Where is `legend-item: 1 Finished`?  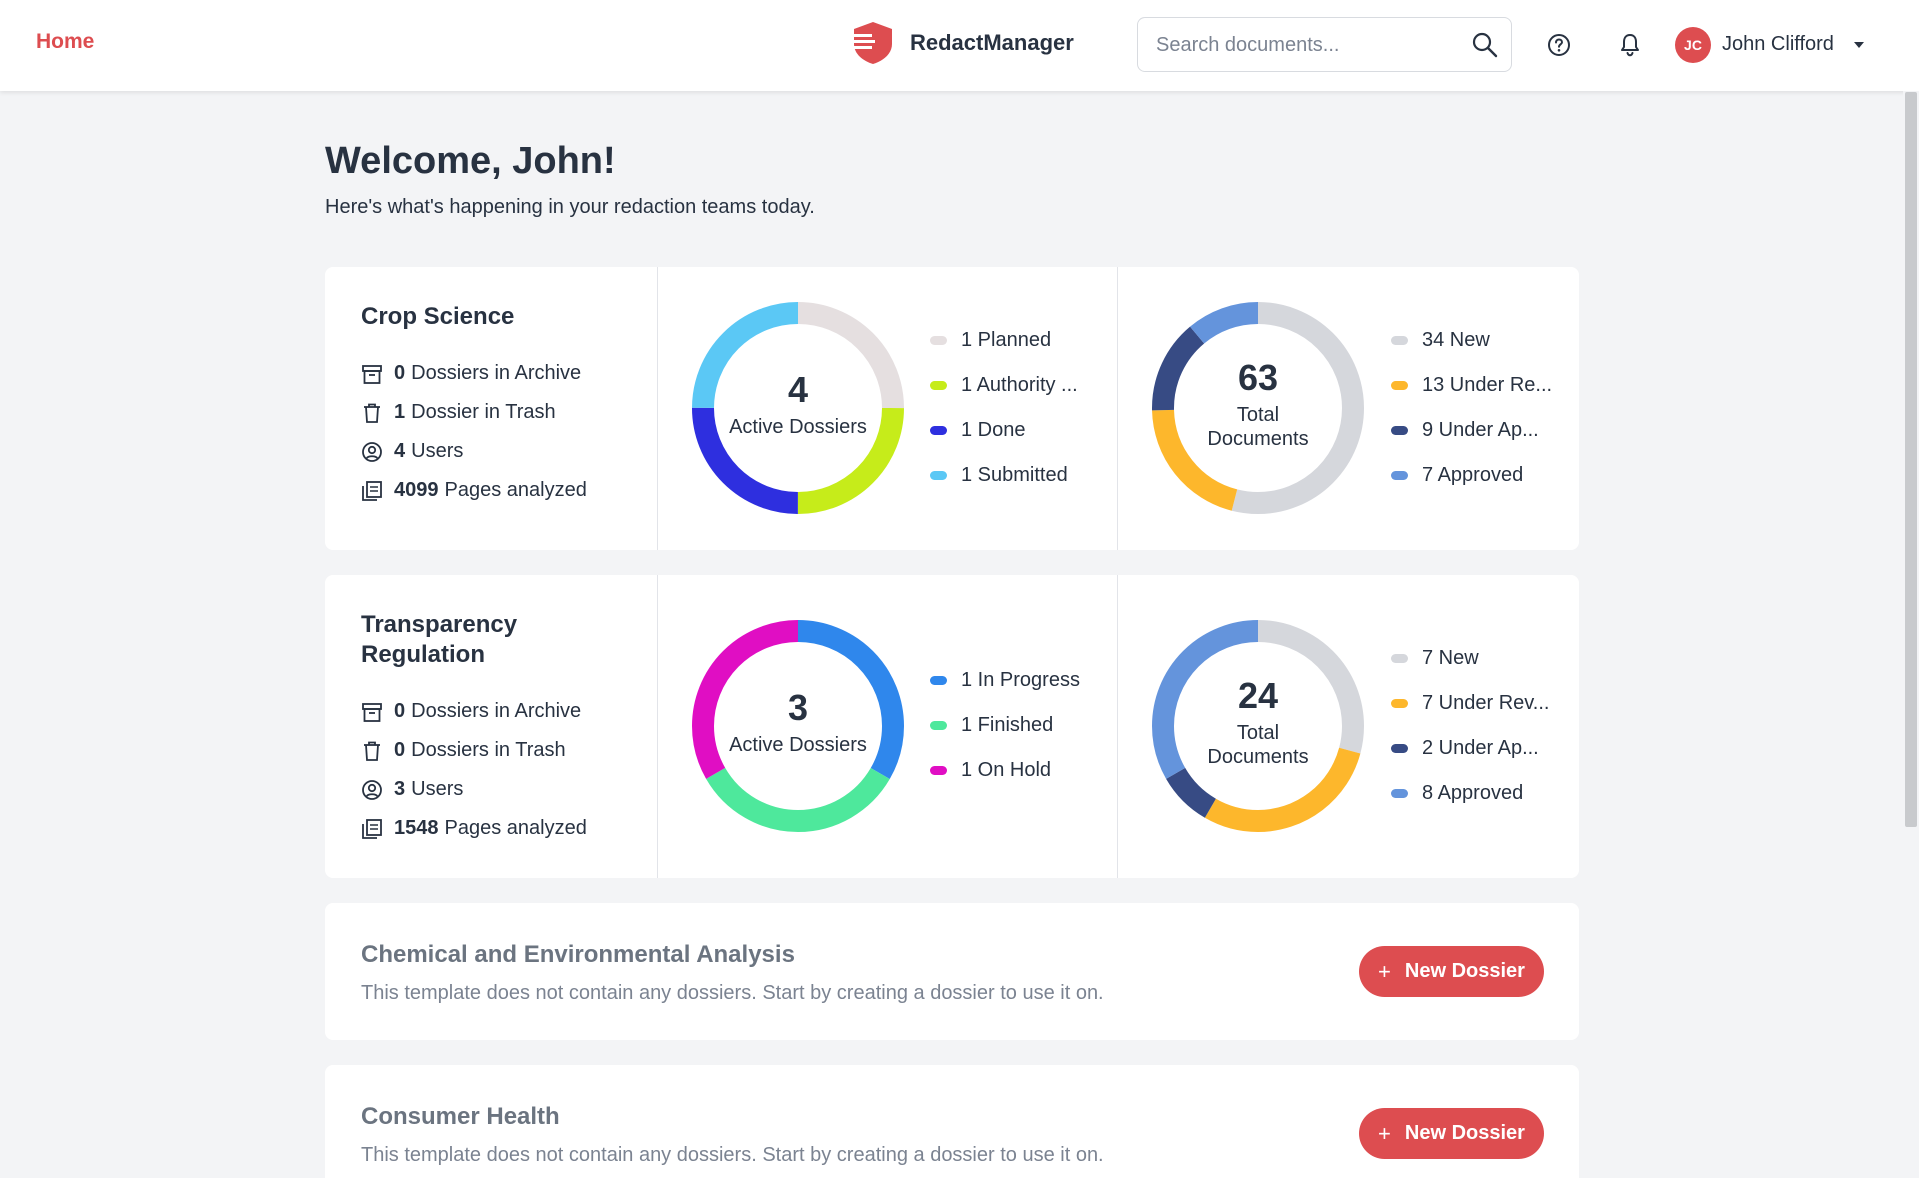 legend-item: 1 Finished is located at coordinates (991, 725).